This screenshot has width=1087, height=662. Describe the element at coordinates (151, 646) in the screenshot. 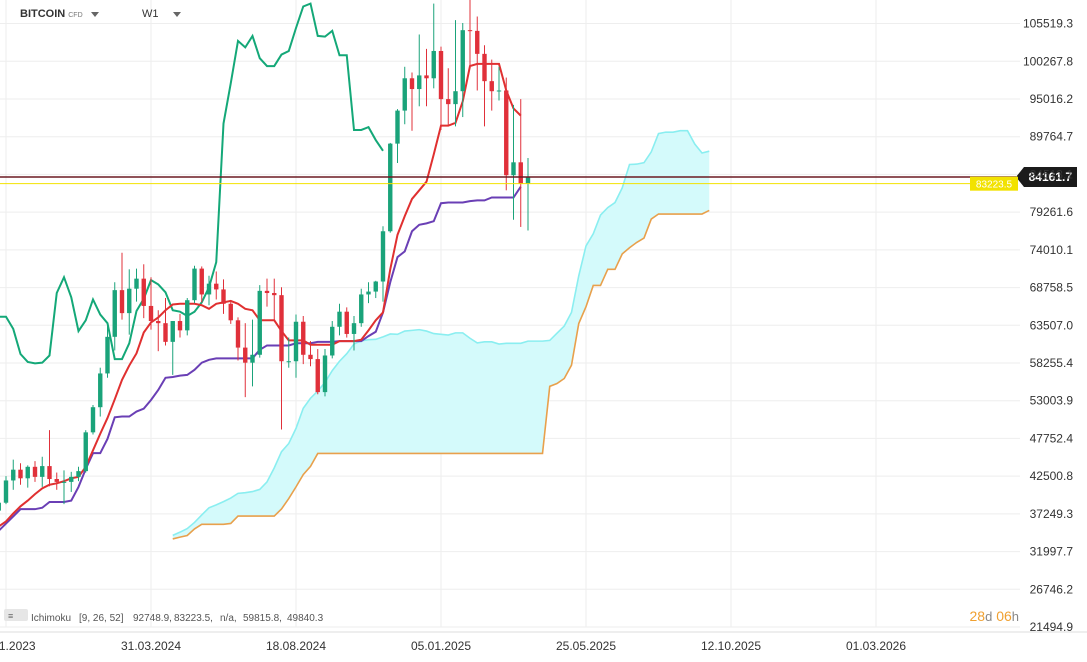

I see `time-tick-label: 31.03.2024` at that location.